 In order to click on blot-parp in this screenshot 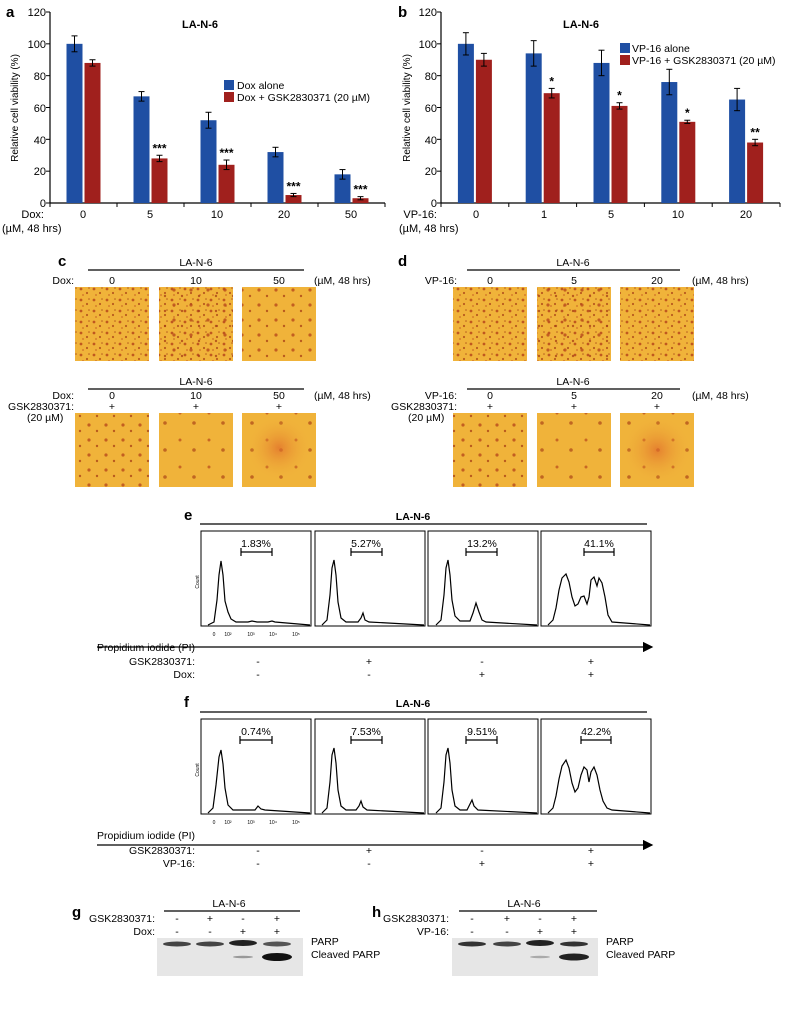, I will do `click(525, 957)`.